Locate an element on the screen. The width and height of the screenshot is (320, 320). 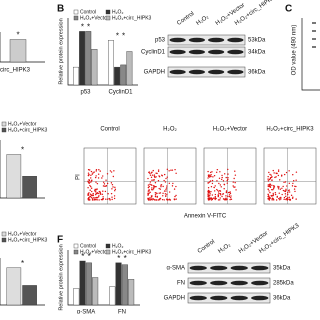
x-tick-label: CyclinD1 is located at coordinates (120, 93).